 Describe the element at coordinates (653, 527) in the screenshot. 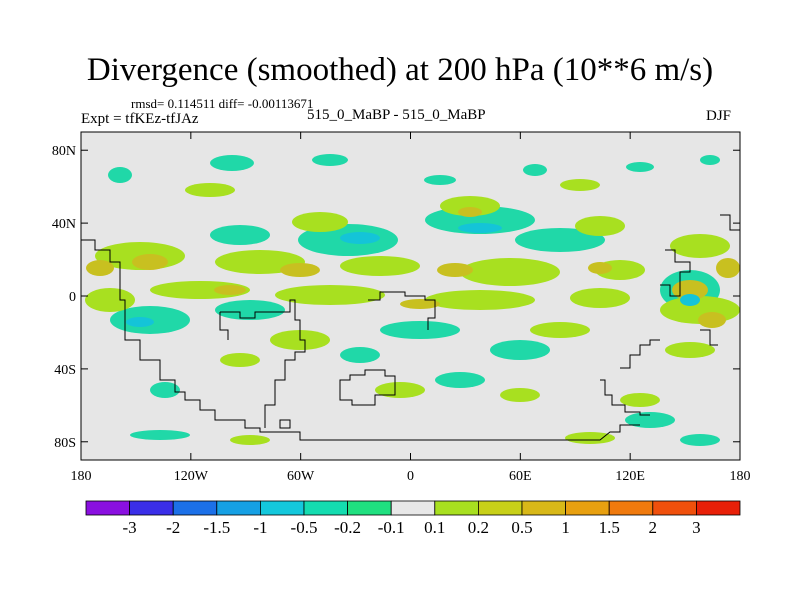

I see `colorbar-label: 2` at that location.